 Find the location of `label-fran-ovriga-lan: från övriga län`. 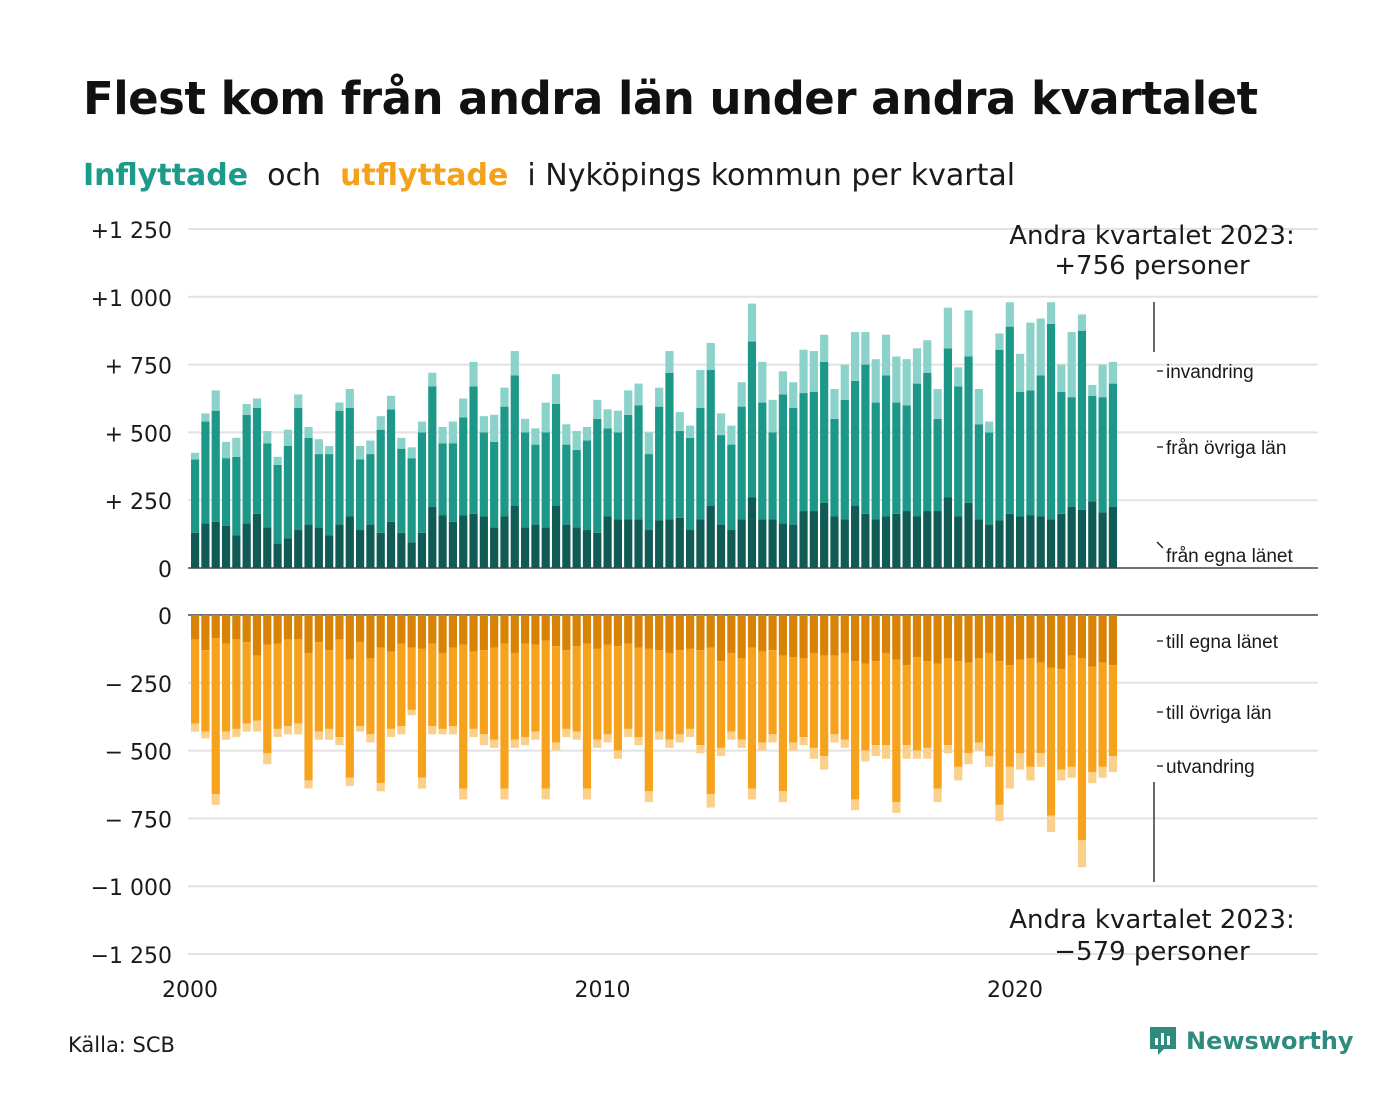

label-fran-ovriga-lan: från övriga län is located at coordinates (1226, 448).